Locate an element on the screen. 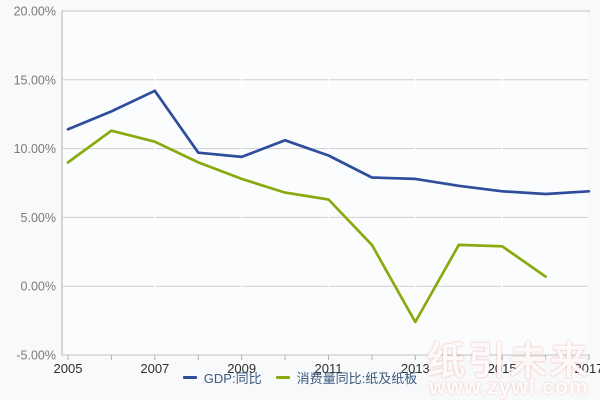 The image size is (600, 400). svg-text: 2017 is located at coordinates (587, 368).